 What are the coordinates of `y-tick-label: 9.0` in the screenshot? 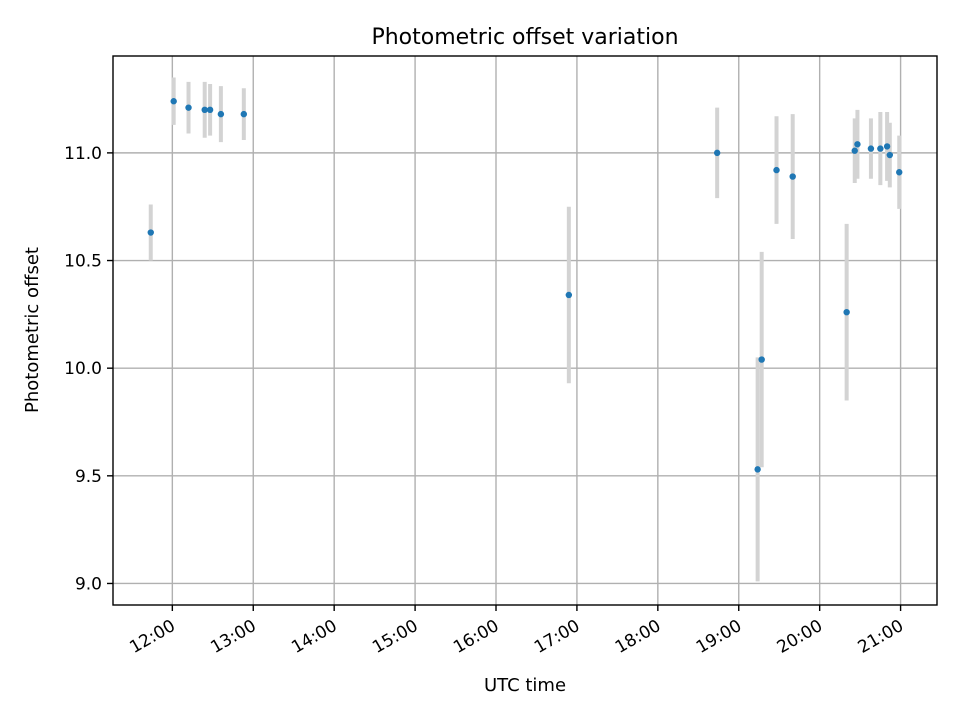 It's located at (88, 584).